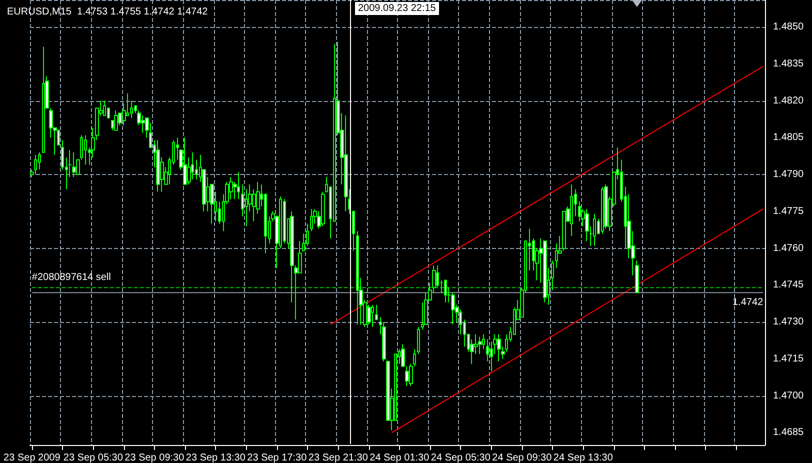 The width and height of the screenshot is (812, 463). What do you see at coordinates (788, 27) in the screenshot?
I see `y-tick-label: 1.4850` at bounding box center [788, 27].